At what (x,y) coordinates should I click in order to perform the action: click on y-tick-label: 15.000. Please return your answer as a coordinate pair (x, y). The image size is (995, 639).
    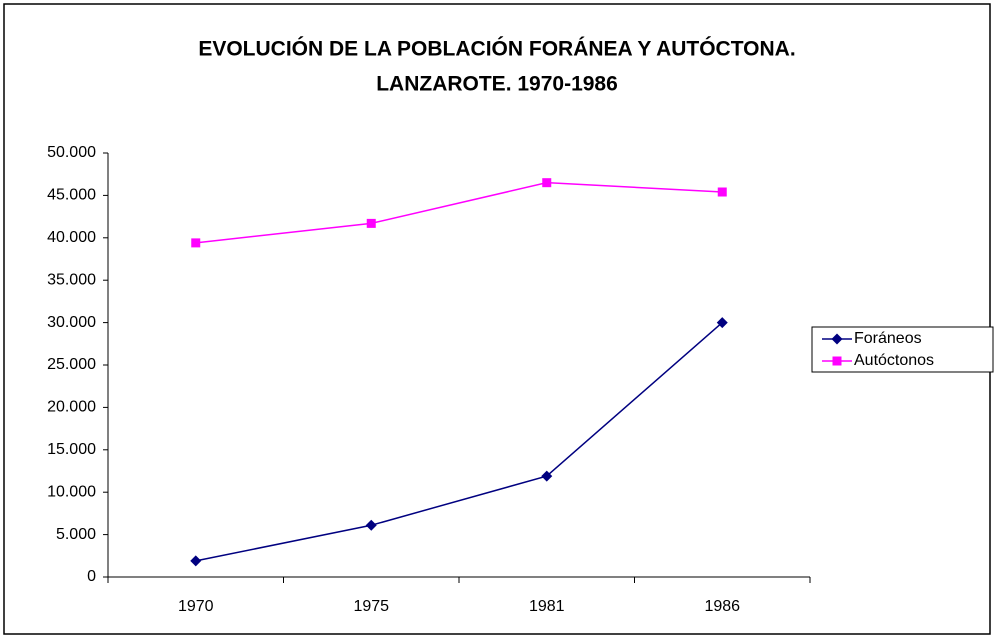
    Looking at the image, I should click on (71, 449).